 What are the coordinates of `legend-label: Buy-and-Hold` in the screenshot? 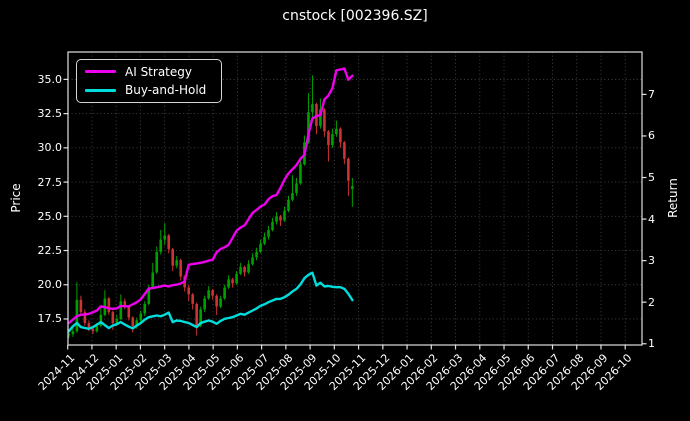 It's located at (166, 90).